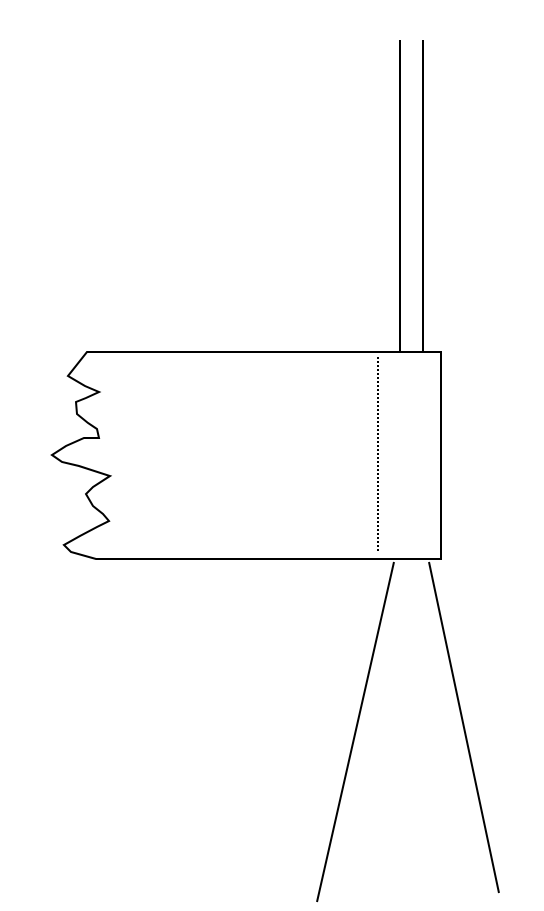 The width and height of the screenshot is (544, 911). What do you see at coordinates (355, 732) in the screenshot?
I see `lower-left-line` at bounding box center [355, 732].